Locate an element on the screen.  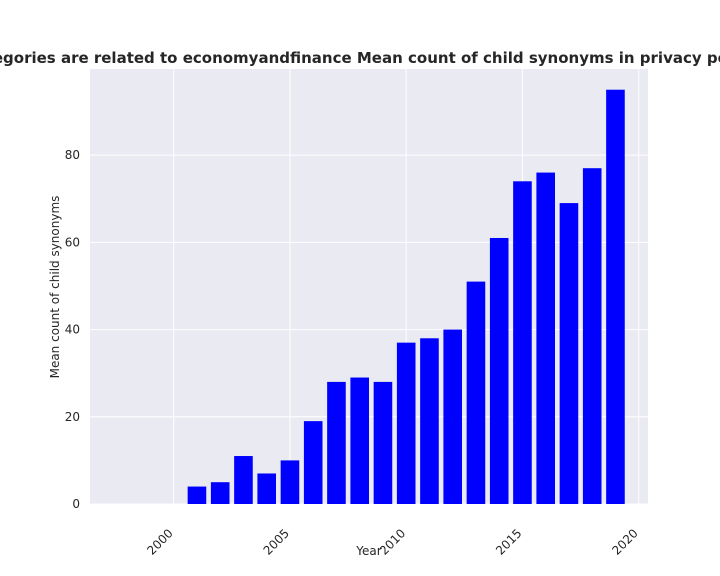
y-tick-label: 0 is located at coordinates (76, 504).